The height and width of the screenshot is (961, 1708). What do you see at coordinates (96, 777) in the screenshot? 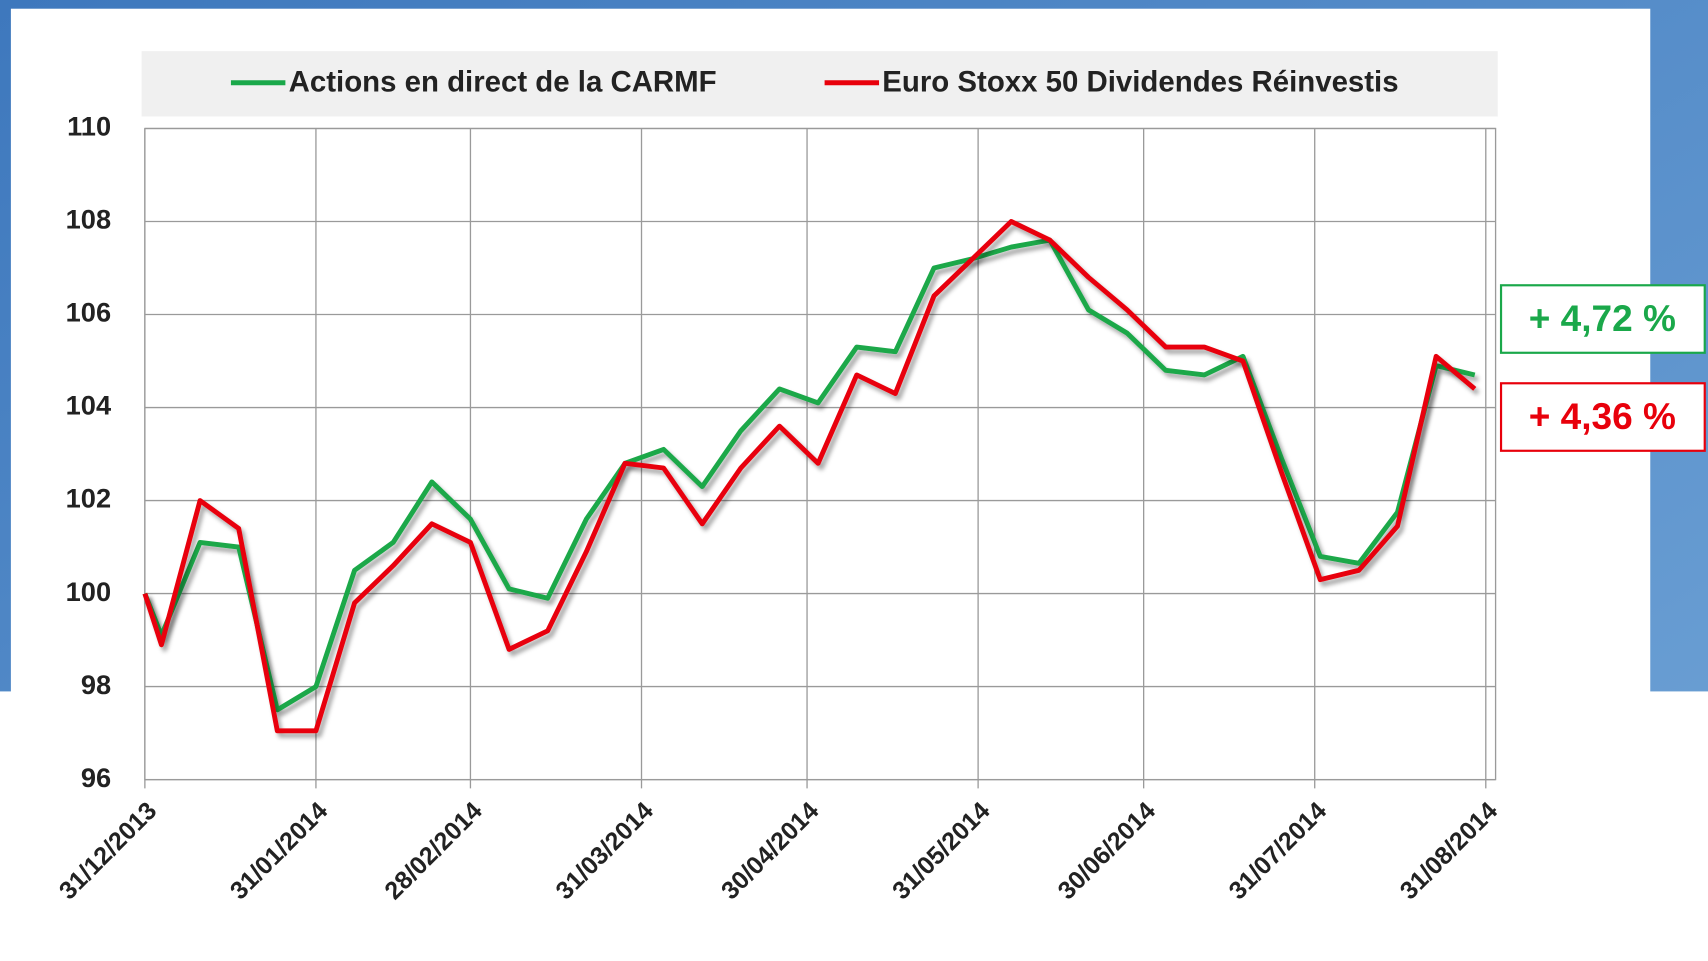
I see `y-tick-label: 96` at bounding box center [96, 777].